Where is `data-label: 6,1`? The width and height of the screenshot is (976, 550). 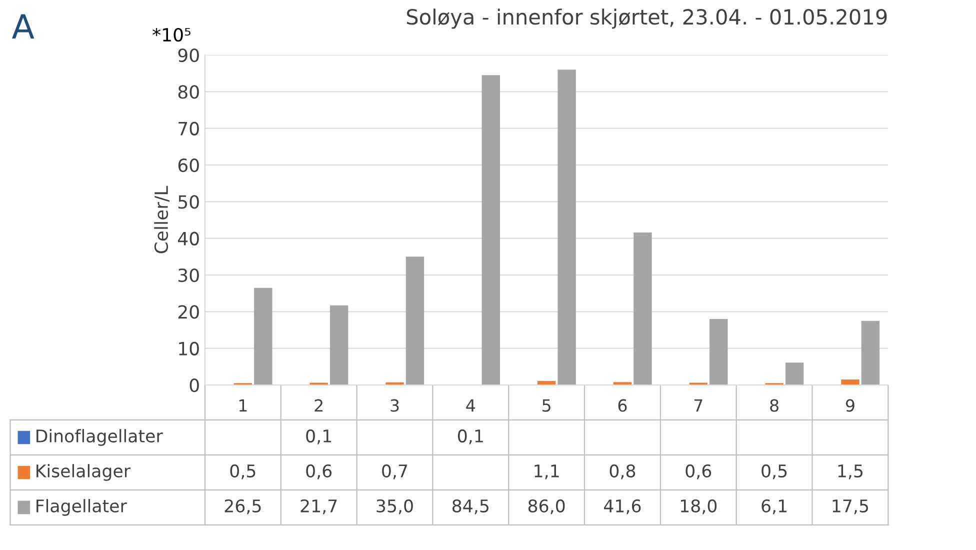
data-label: 6,1 is located at coordinates (774, 506).